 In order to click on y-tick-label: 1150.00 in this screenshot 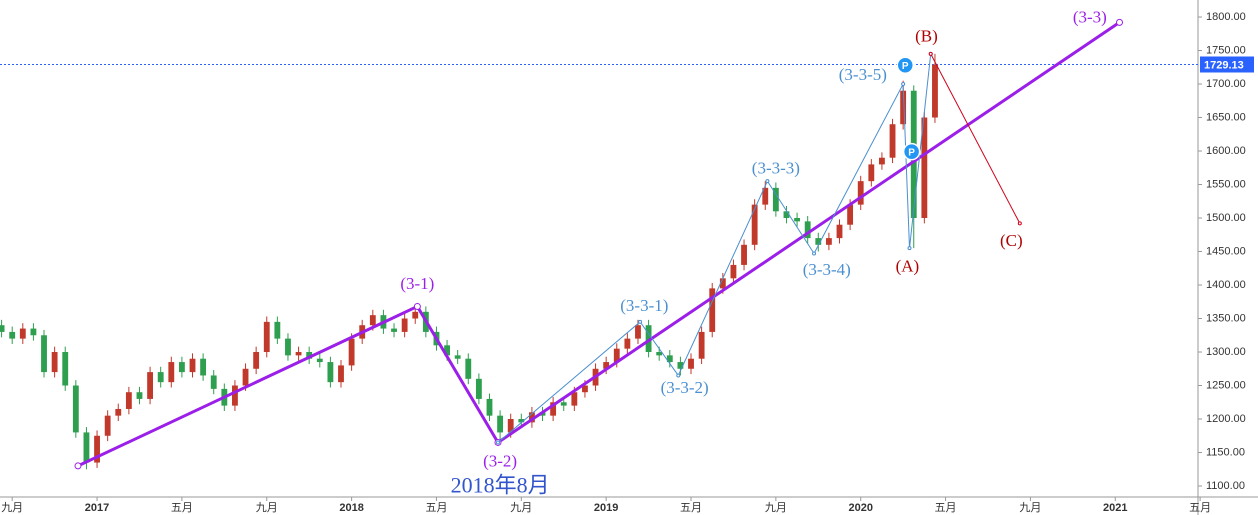, I will do `click(1225, 452)`.